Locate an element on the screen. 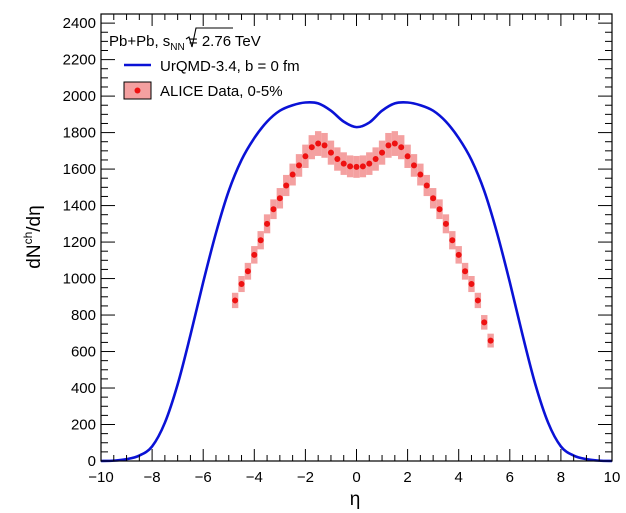 The height and width of the screenshot is (513, 626). legend-label-model: UrQMD-3.4, b = 0 fm is located at coordinates (230, 66).